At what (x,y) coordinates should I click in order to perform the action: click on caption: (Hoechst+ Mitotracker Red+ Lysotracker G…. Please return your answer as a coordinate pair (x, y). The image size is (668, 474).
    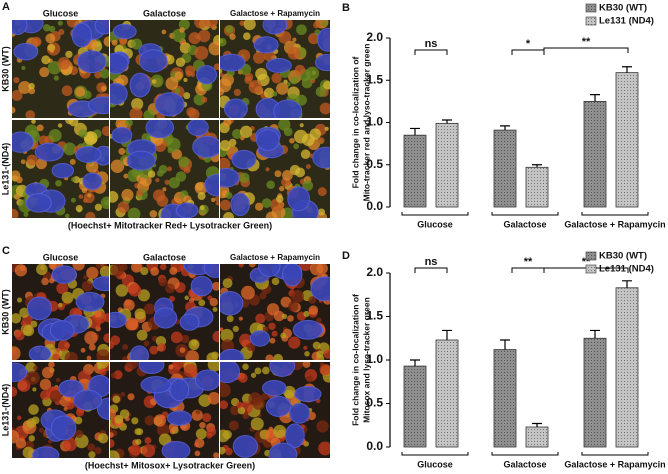
    Looking at the image, I should click on (170, 225).